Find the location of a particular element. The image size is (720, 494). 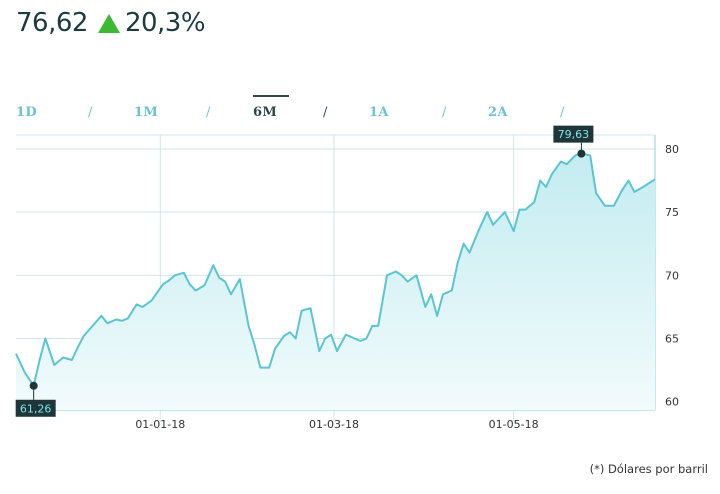

y-tick-label: 80 is located at coordinates (672, 149).